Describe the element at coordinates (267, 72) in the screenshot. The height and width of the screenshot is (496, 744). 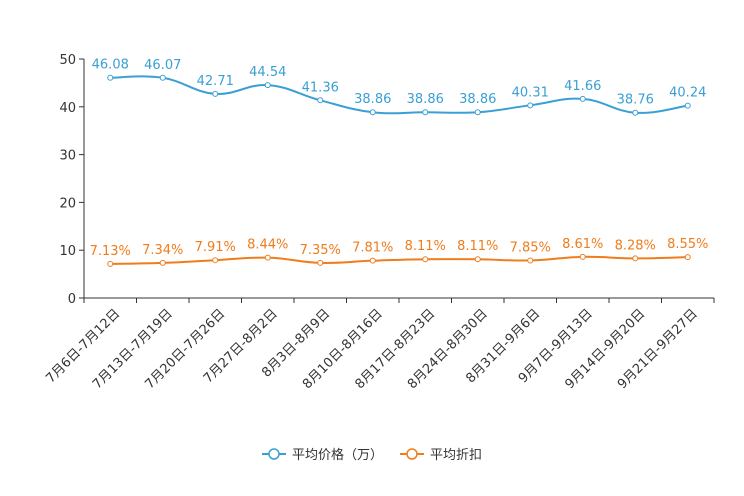
I see `data-label: 44.54` at that location.